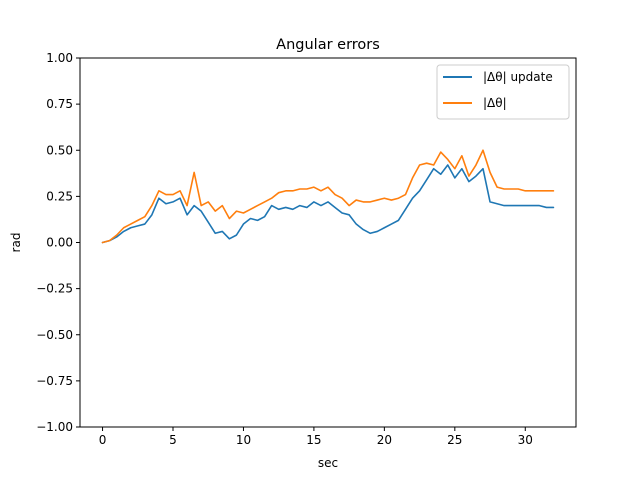 The height and width of the screenshot is (480, 640). What do you see at coordinates (454, 440) in the screenshot?
I see `x-tick-label: 25` at bounding box center [454, 440].